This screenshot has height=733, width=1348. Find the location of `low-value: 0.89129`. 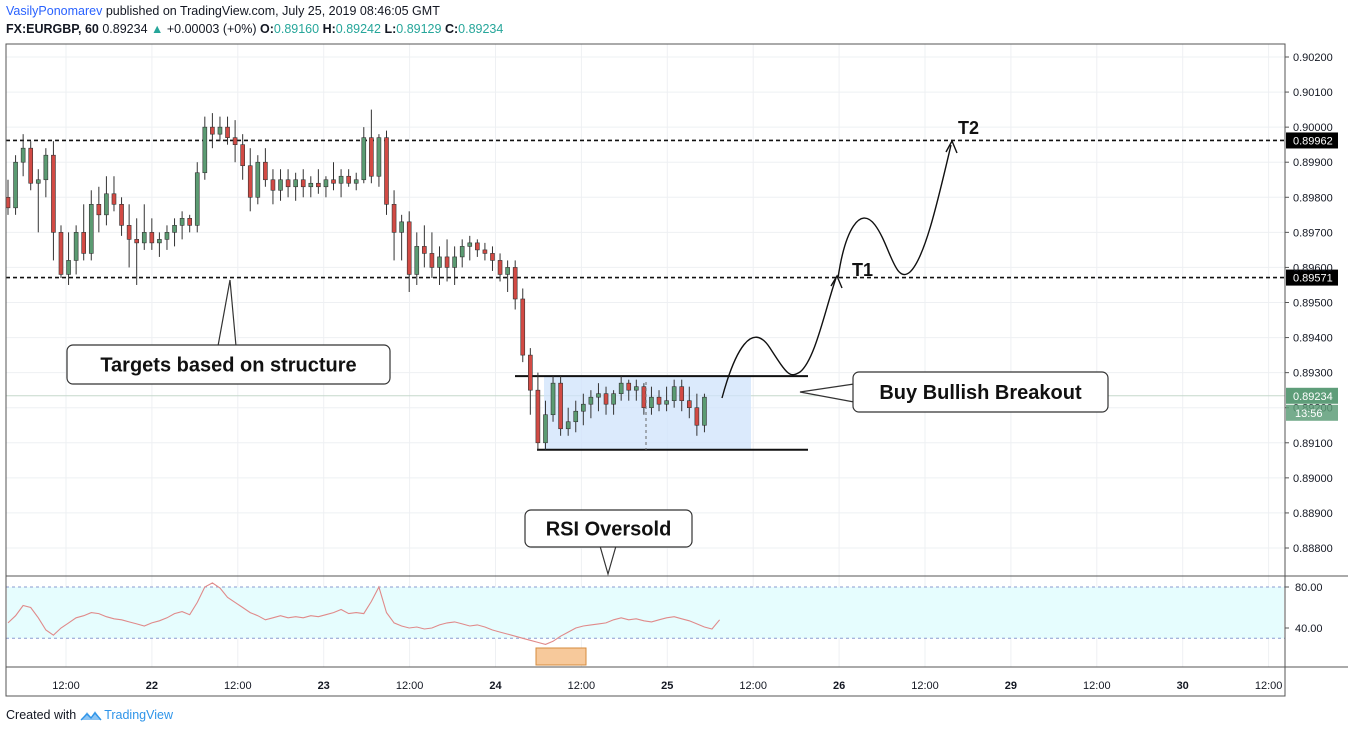

low-value: 0.89129 is located at coordinates (419, 29).